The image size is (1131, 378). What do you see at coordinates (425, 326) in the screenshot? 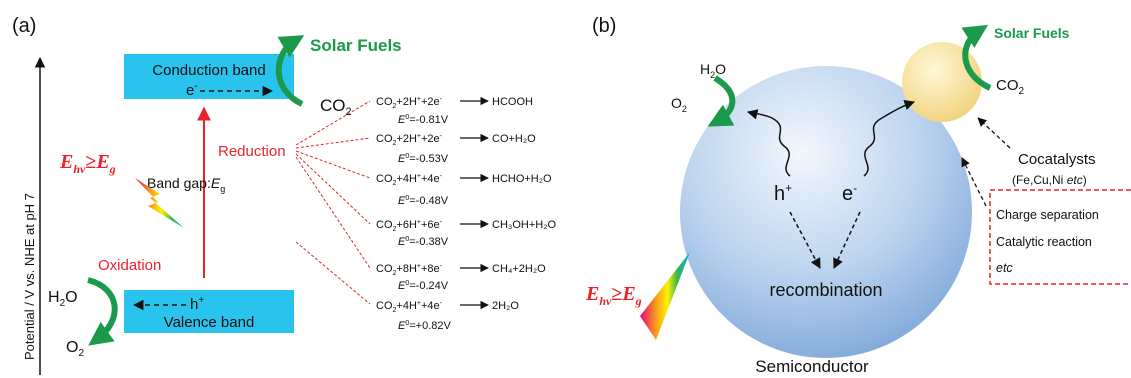
I see `svg-text: E0=+0.82V` at bounding box center [425, 326].